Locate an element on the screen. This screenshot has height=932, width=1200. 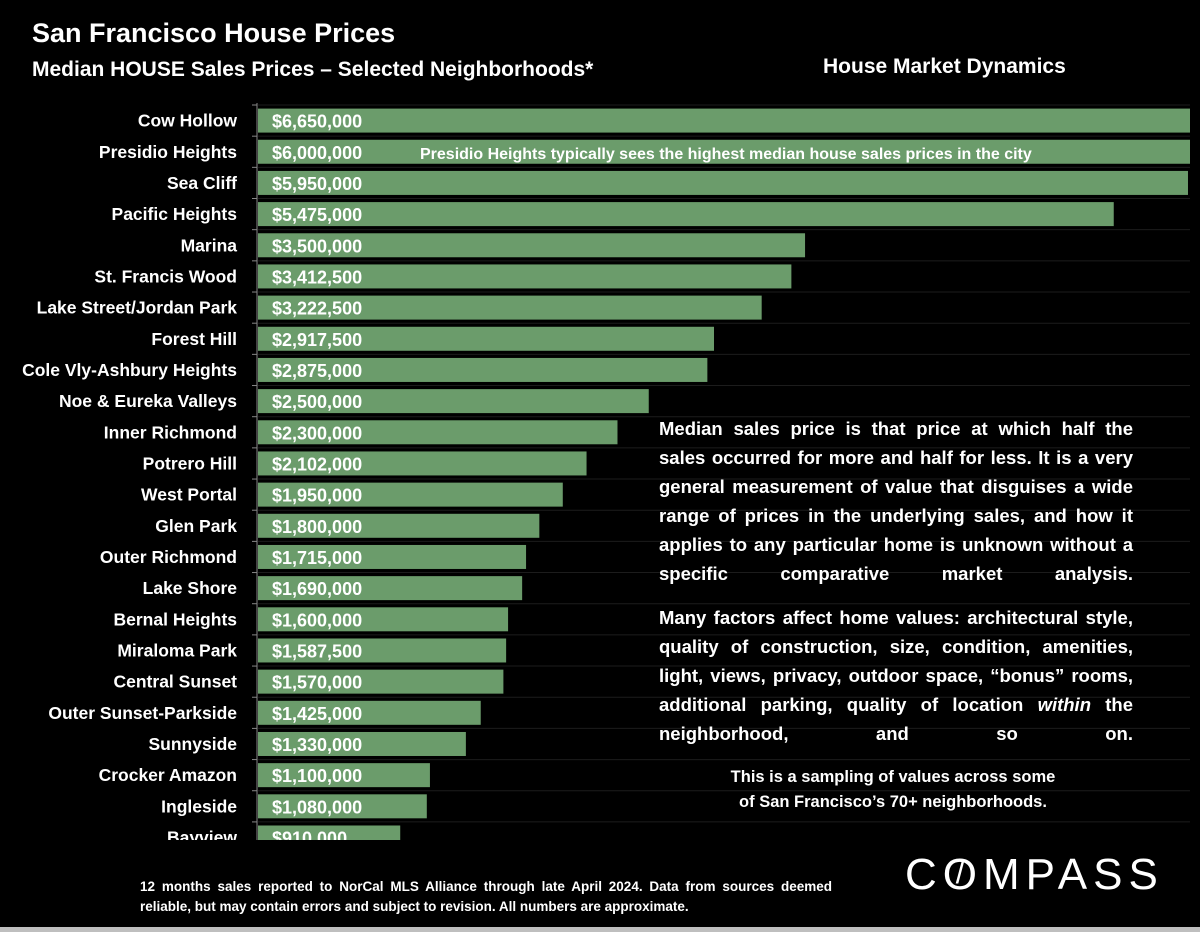
category-label: Central Sunset is located at coordinates (176, 682).